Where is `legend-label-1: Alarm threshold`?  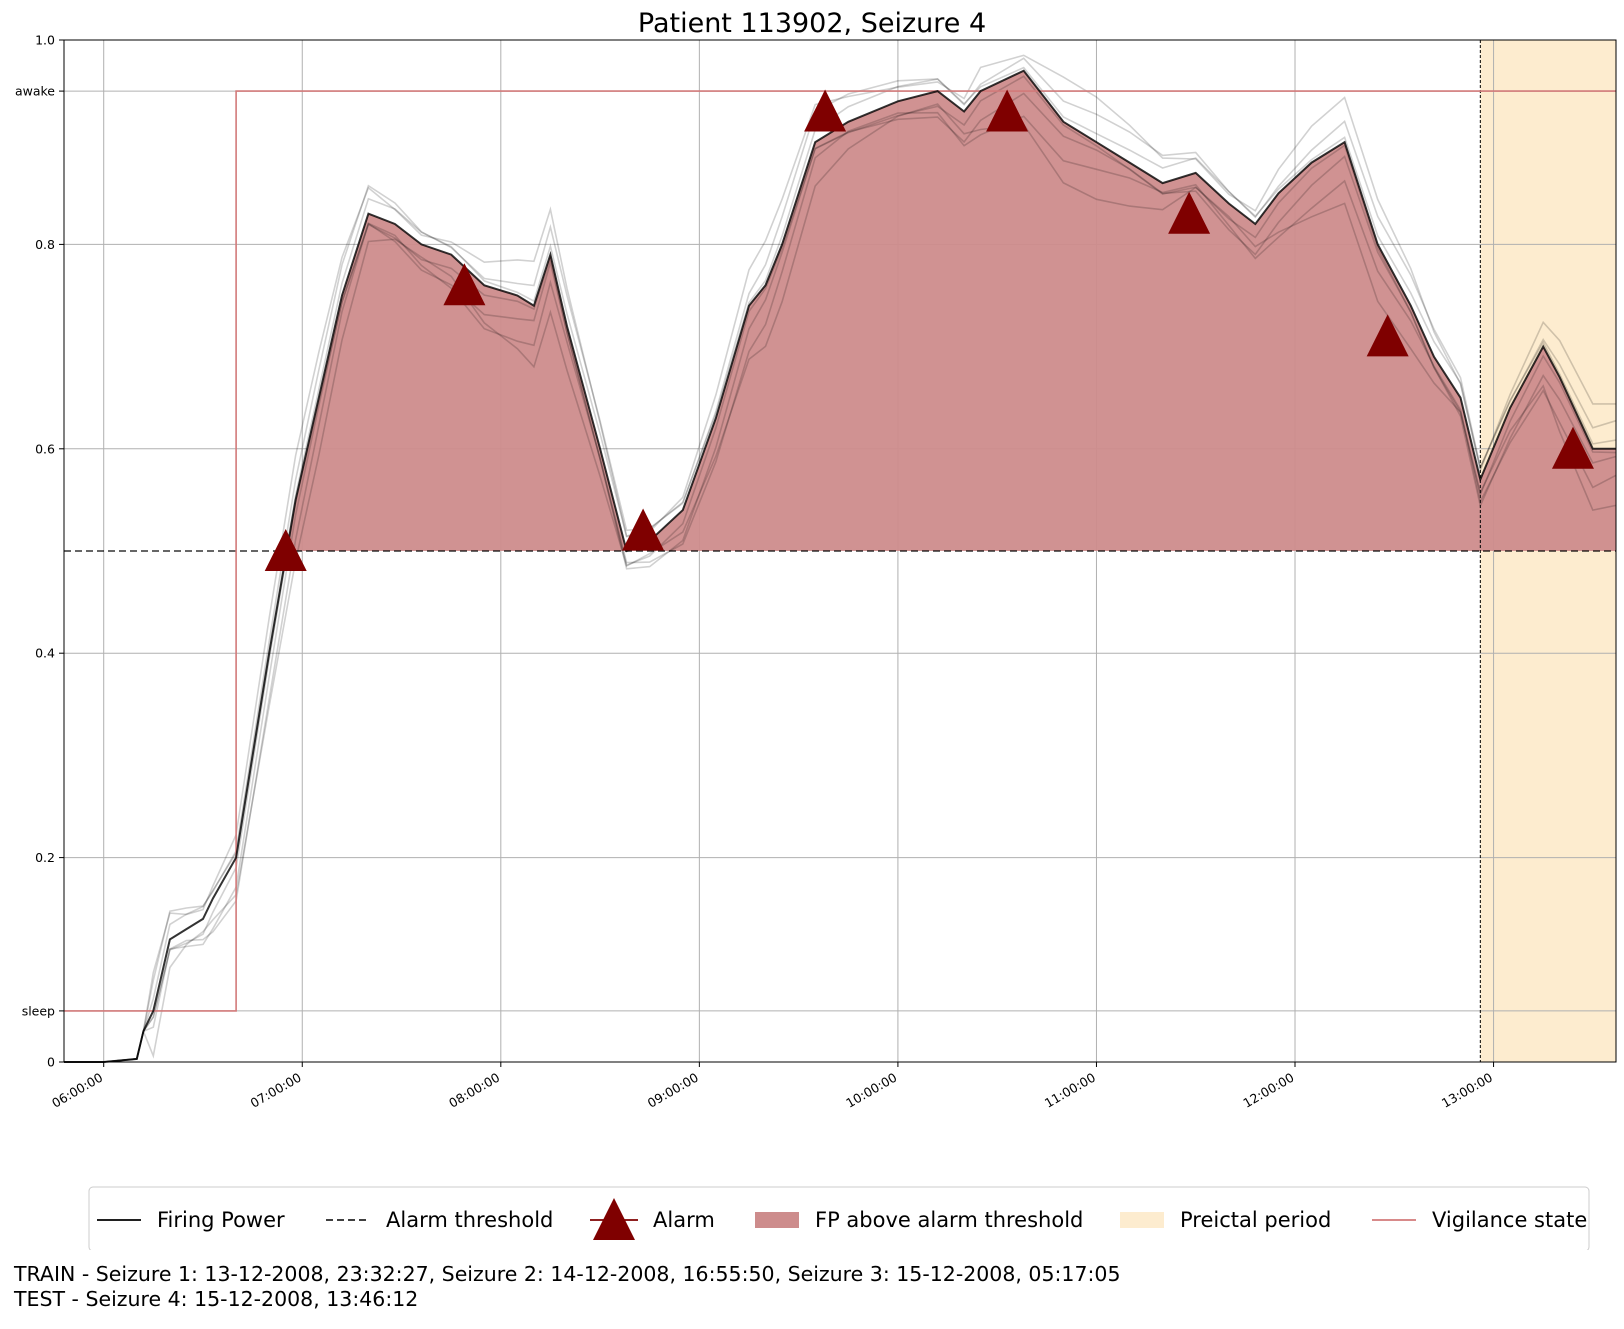
legend-label-1: Alarm threshold is located at coordinates (469, 1220).